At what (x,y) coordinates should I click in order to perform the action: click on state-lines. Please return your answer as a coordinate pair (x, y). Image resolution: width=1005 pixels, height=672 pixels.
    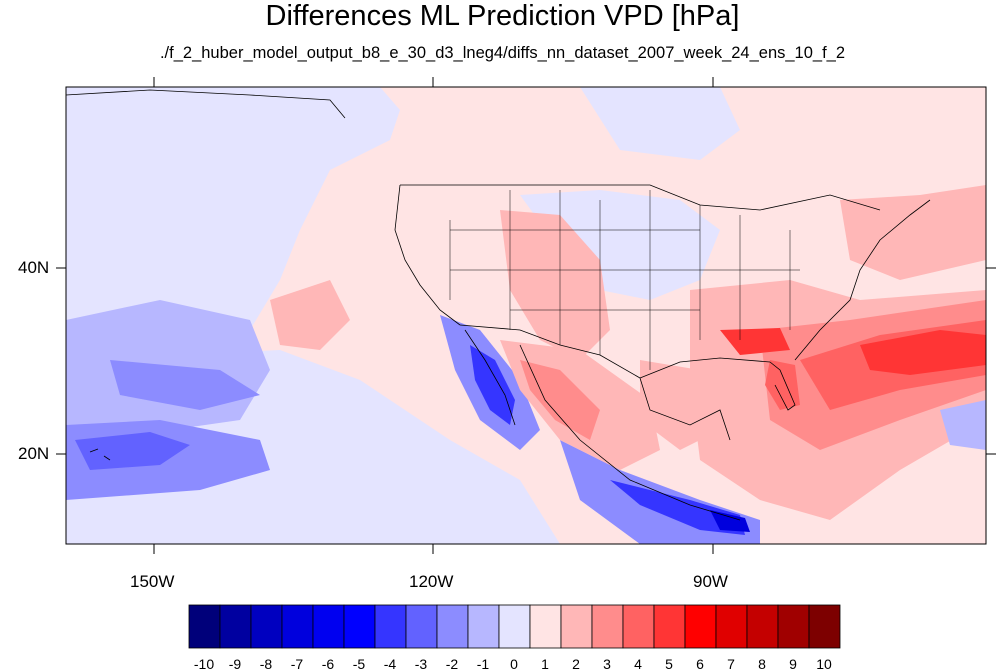
    Looking at the image, I should click on (624, 280).